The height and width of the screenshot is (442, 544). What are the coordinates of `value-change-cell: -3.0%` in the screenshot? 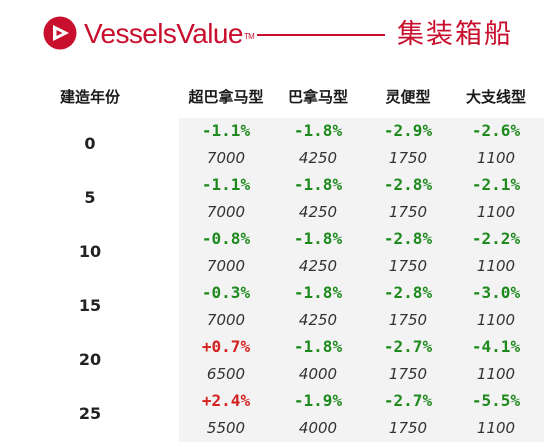 It's located at (496, 292).